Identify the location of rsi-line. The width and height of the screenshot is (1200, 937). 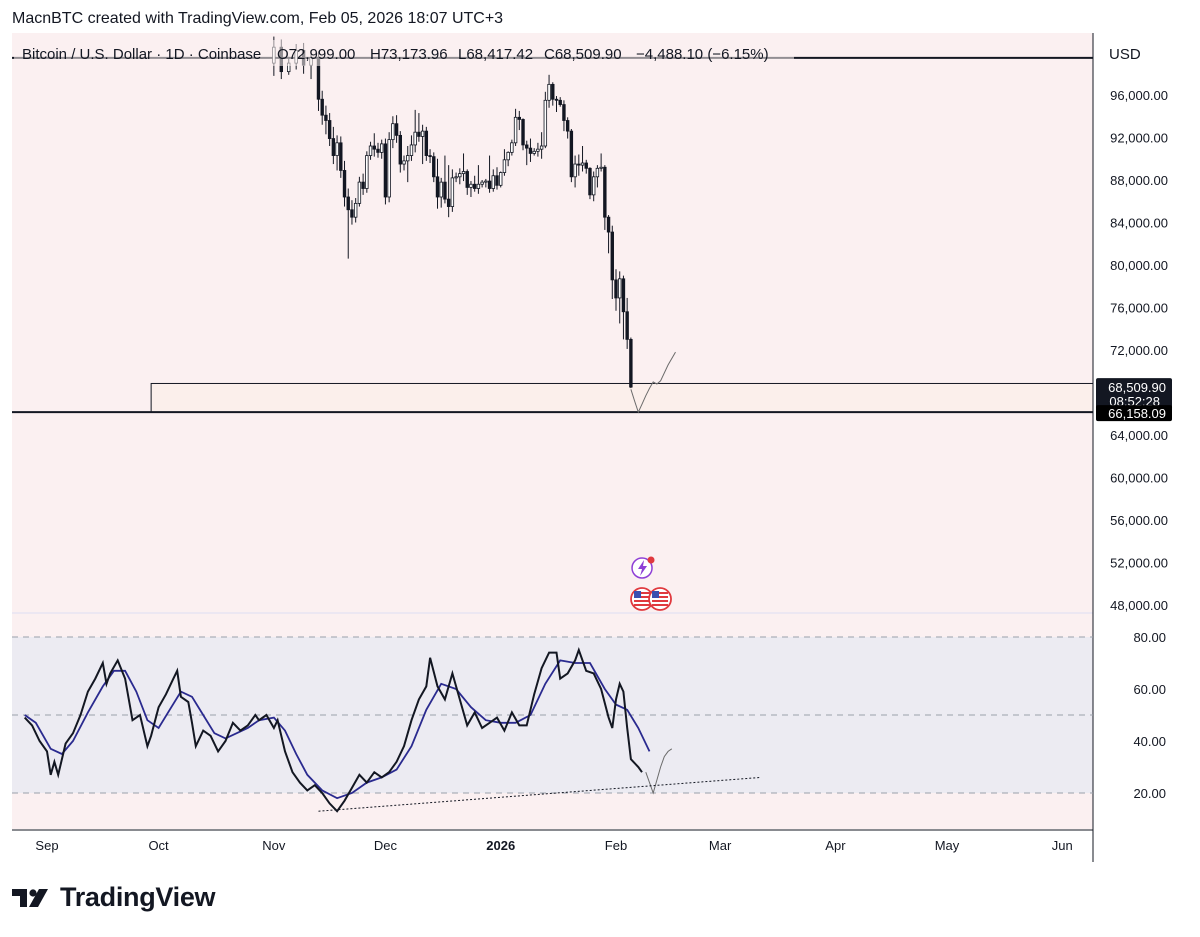
(333, 730).